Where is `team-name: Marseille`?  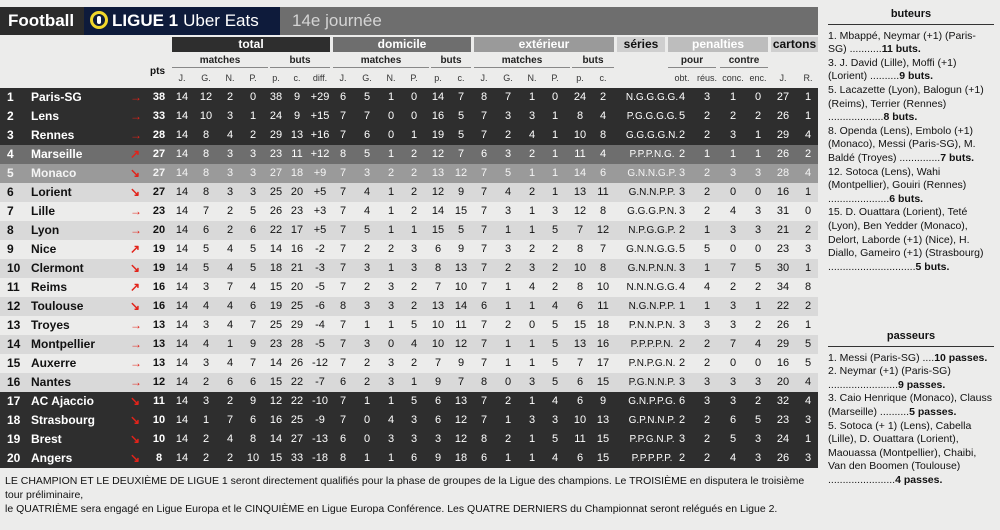 team-name: Marseille is located at coordinates (57, 154).